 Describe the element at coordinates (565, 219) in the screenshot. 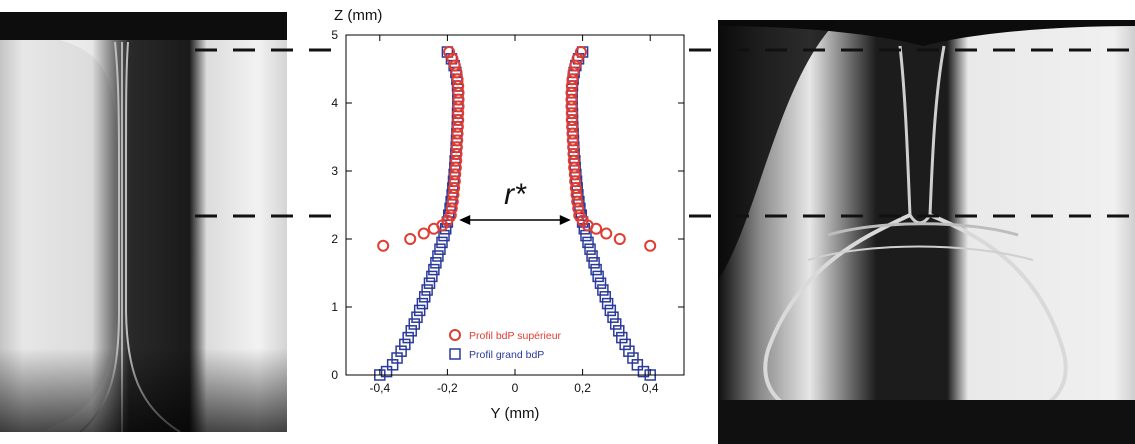

I see `r-star-arrowhead-right` at that location.